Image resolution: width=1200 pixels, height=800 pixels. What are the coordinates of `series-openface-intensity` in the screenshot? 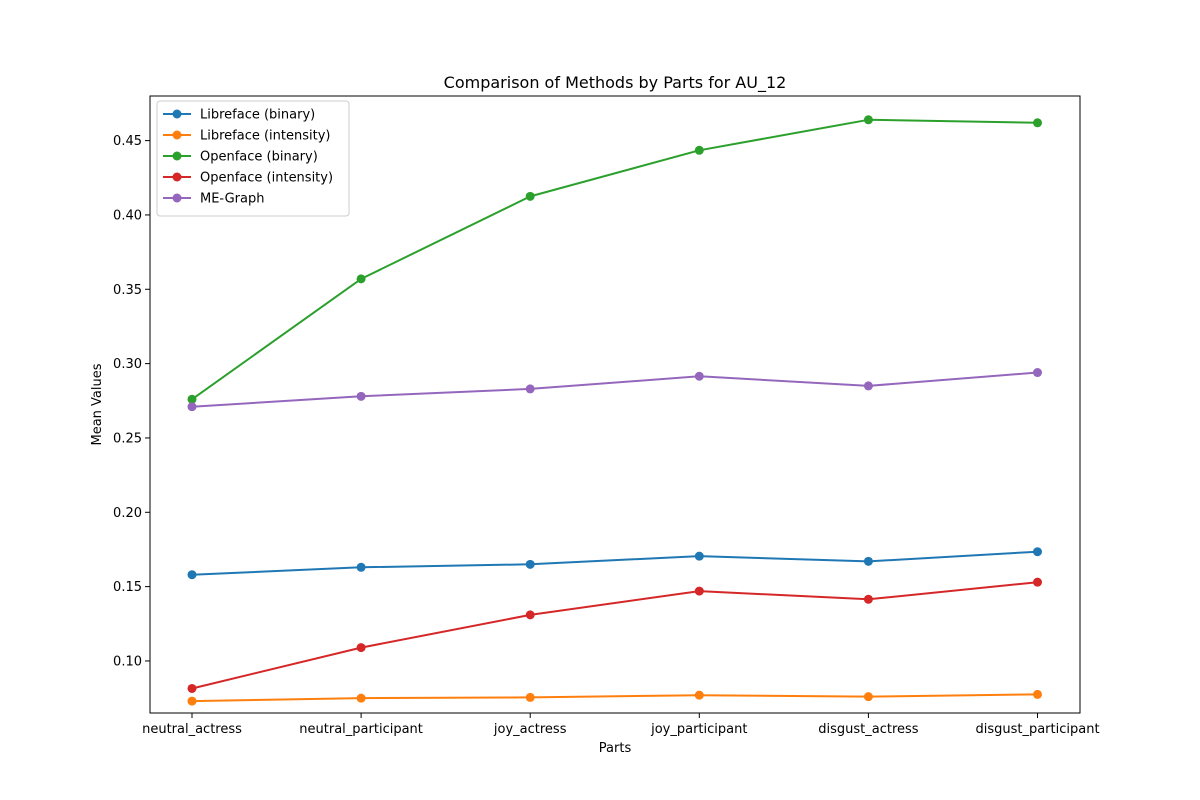 It's located at (614, 635).